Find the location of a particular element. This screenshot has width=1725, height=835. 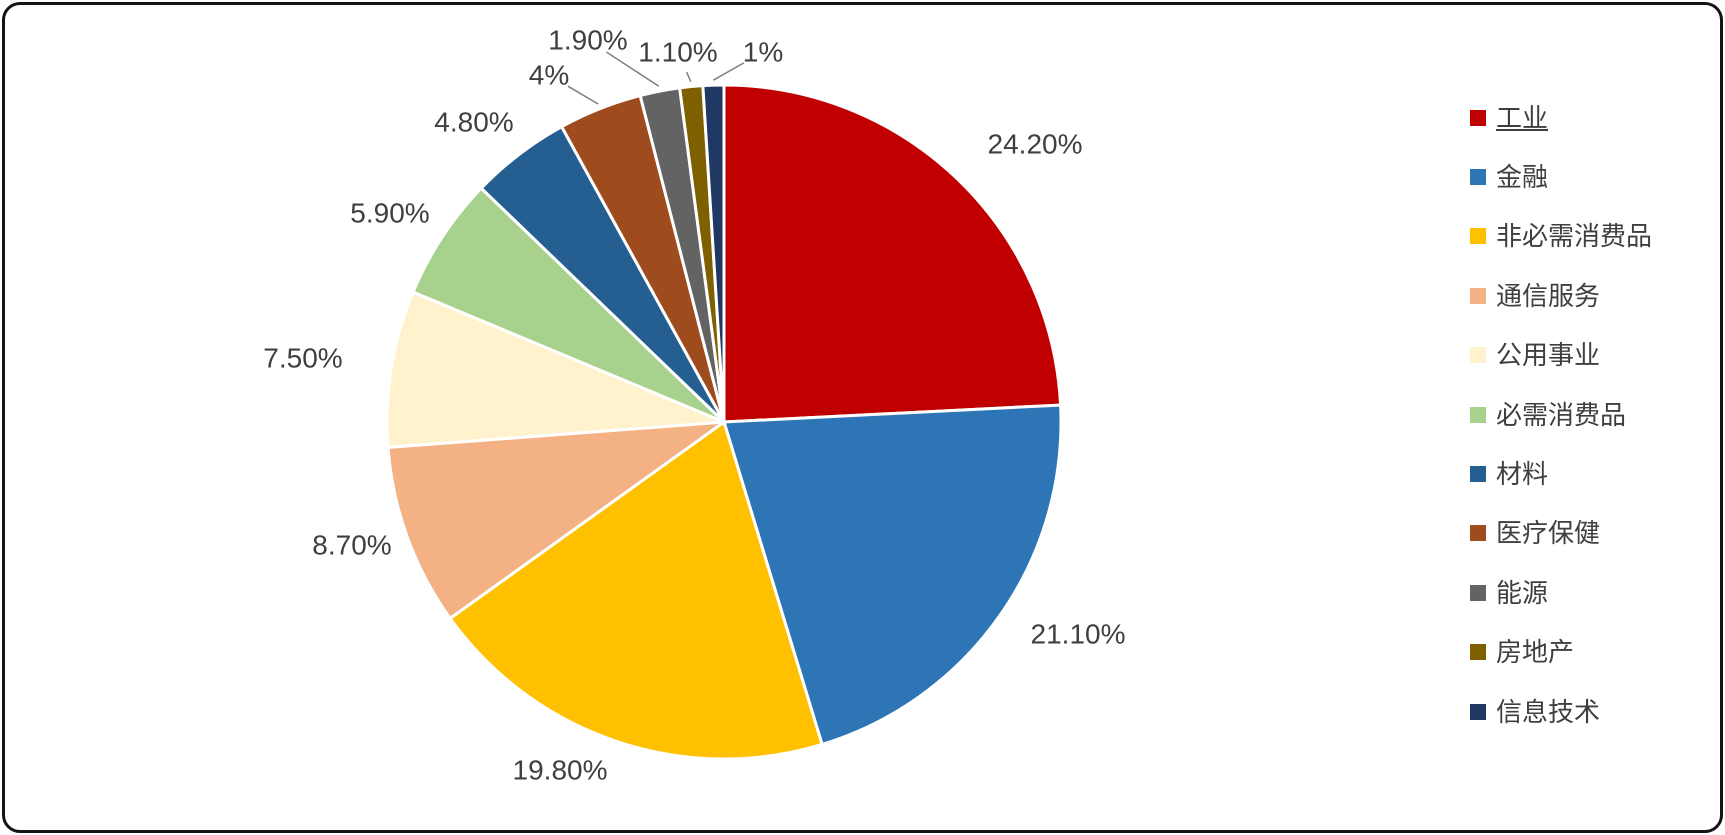

legend-label-8: 医疗保健 is located at coordinates (1548, 533).